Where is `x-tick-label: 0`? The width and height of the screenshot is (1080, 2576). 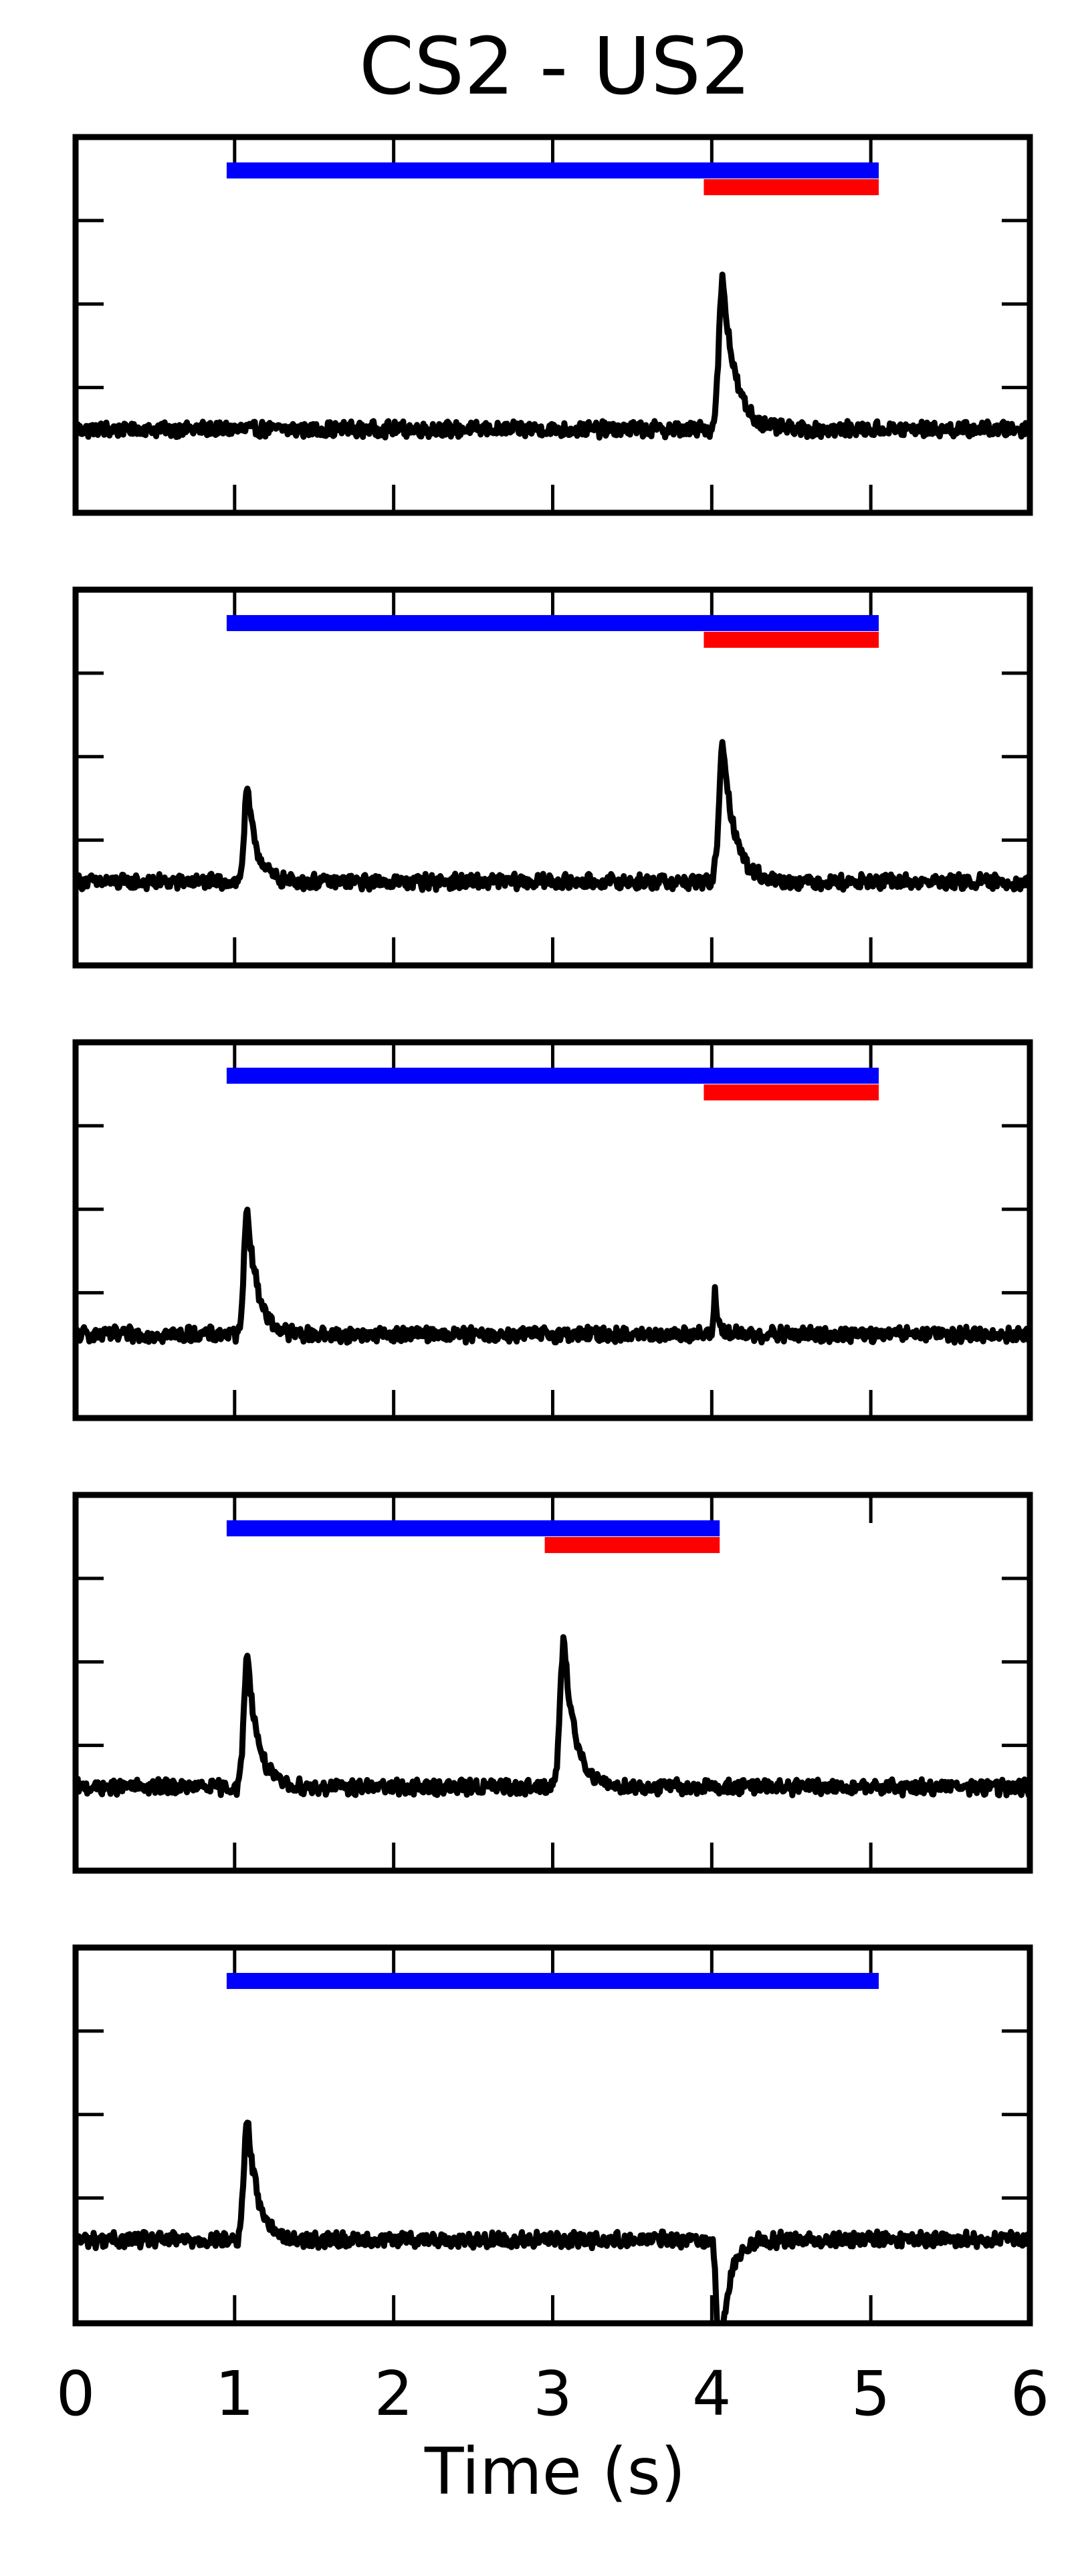 x-tick-label: 0 is located at coordinates (76, 2394).